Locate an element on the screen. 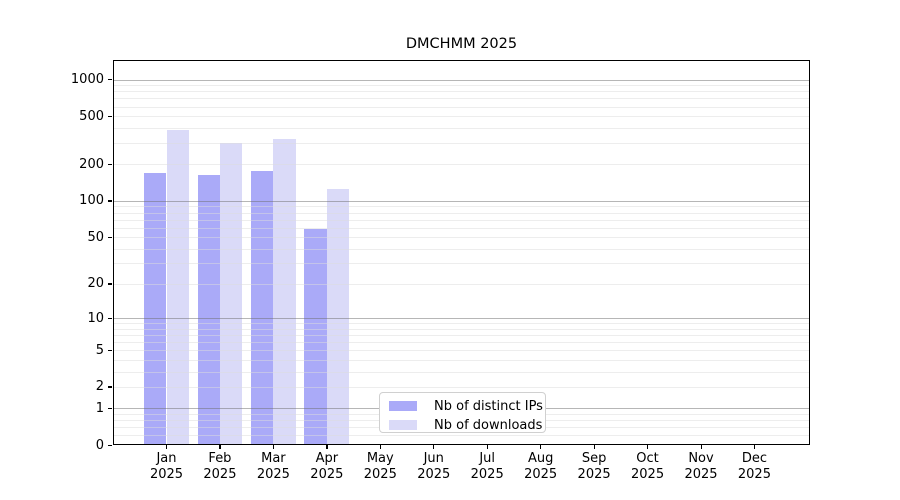  y-tick-label: 20 is located at coordinates (95, 284).